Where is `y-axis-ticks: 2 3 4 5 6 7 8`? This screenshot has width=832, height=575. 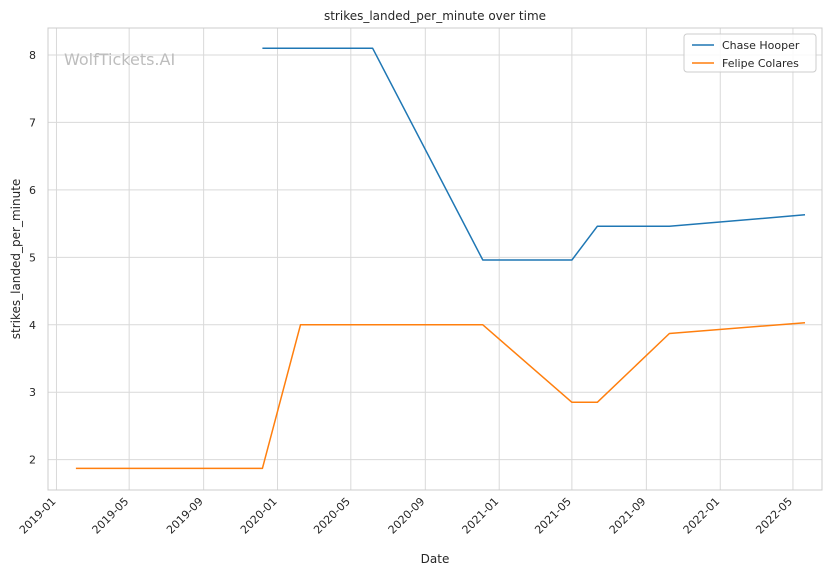 y-axis-ticks: 2 3 4 5 6 7 8 is located at coordinates (32, 258).